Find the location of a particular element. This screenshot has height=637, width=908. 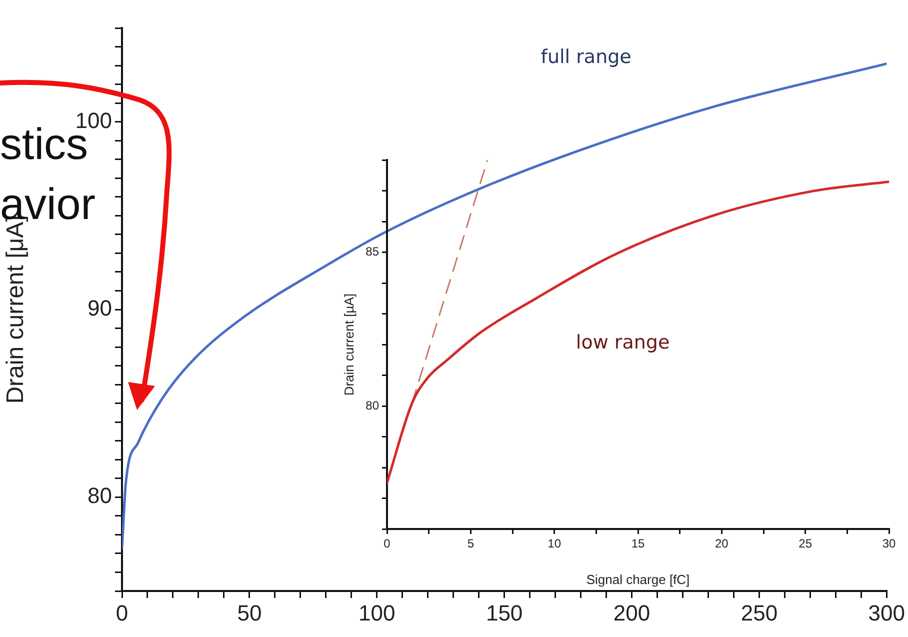

x-tick-label: 25 is located at coordinates (805, 543).